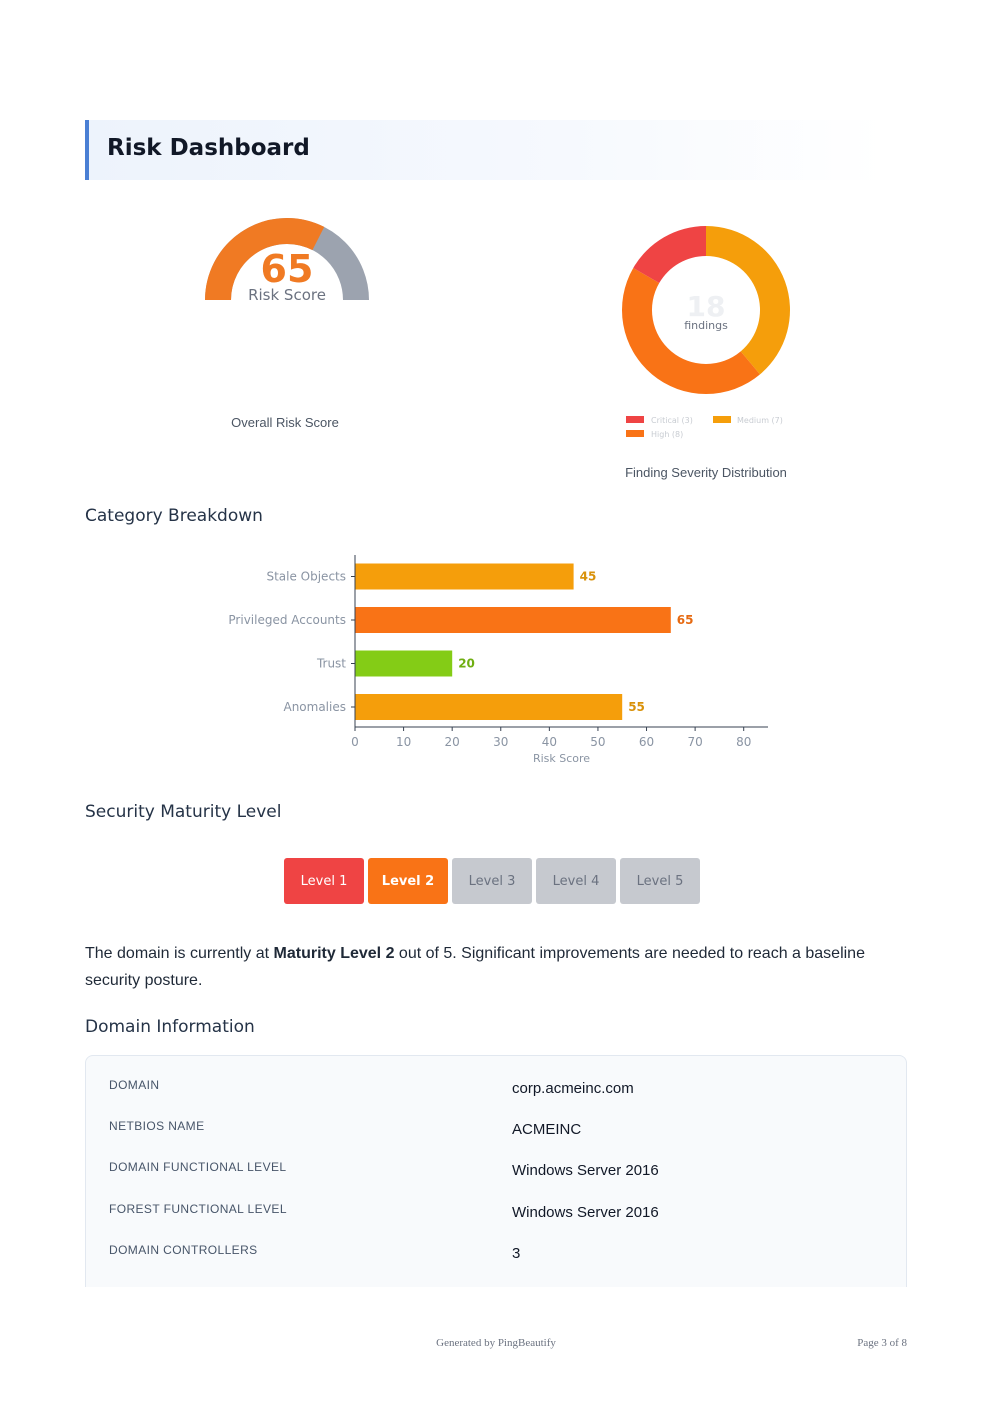  What do you see at coordinates (331, 664) in the screenshot?
I see `y-tick-label: Trust` at bounding box center [331, 664].